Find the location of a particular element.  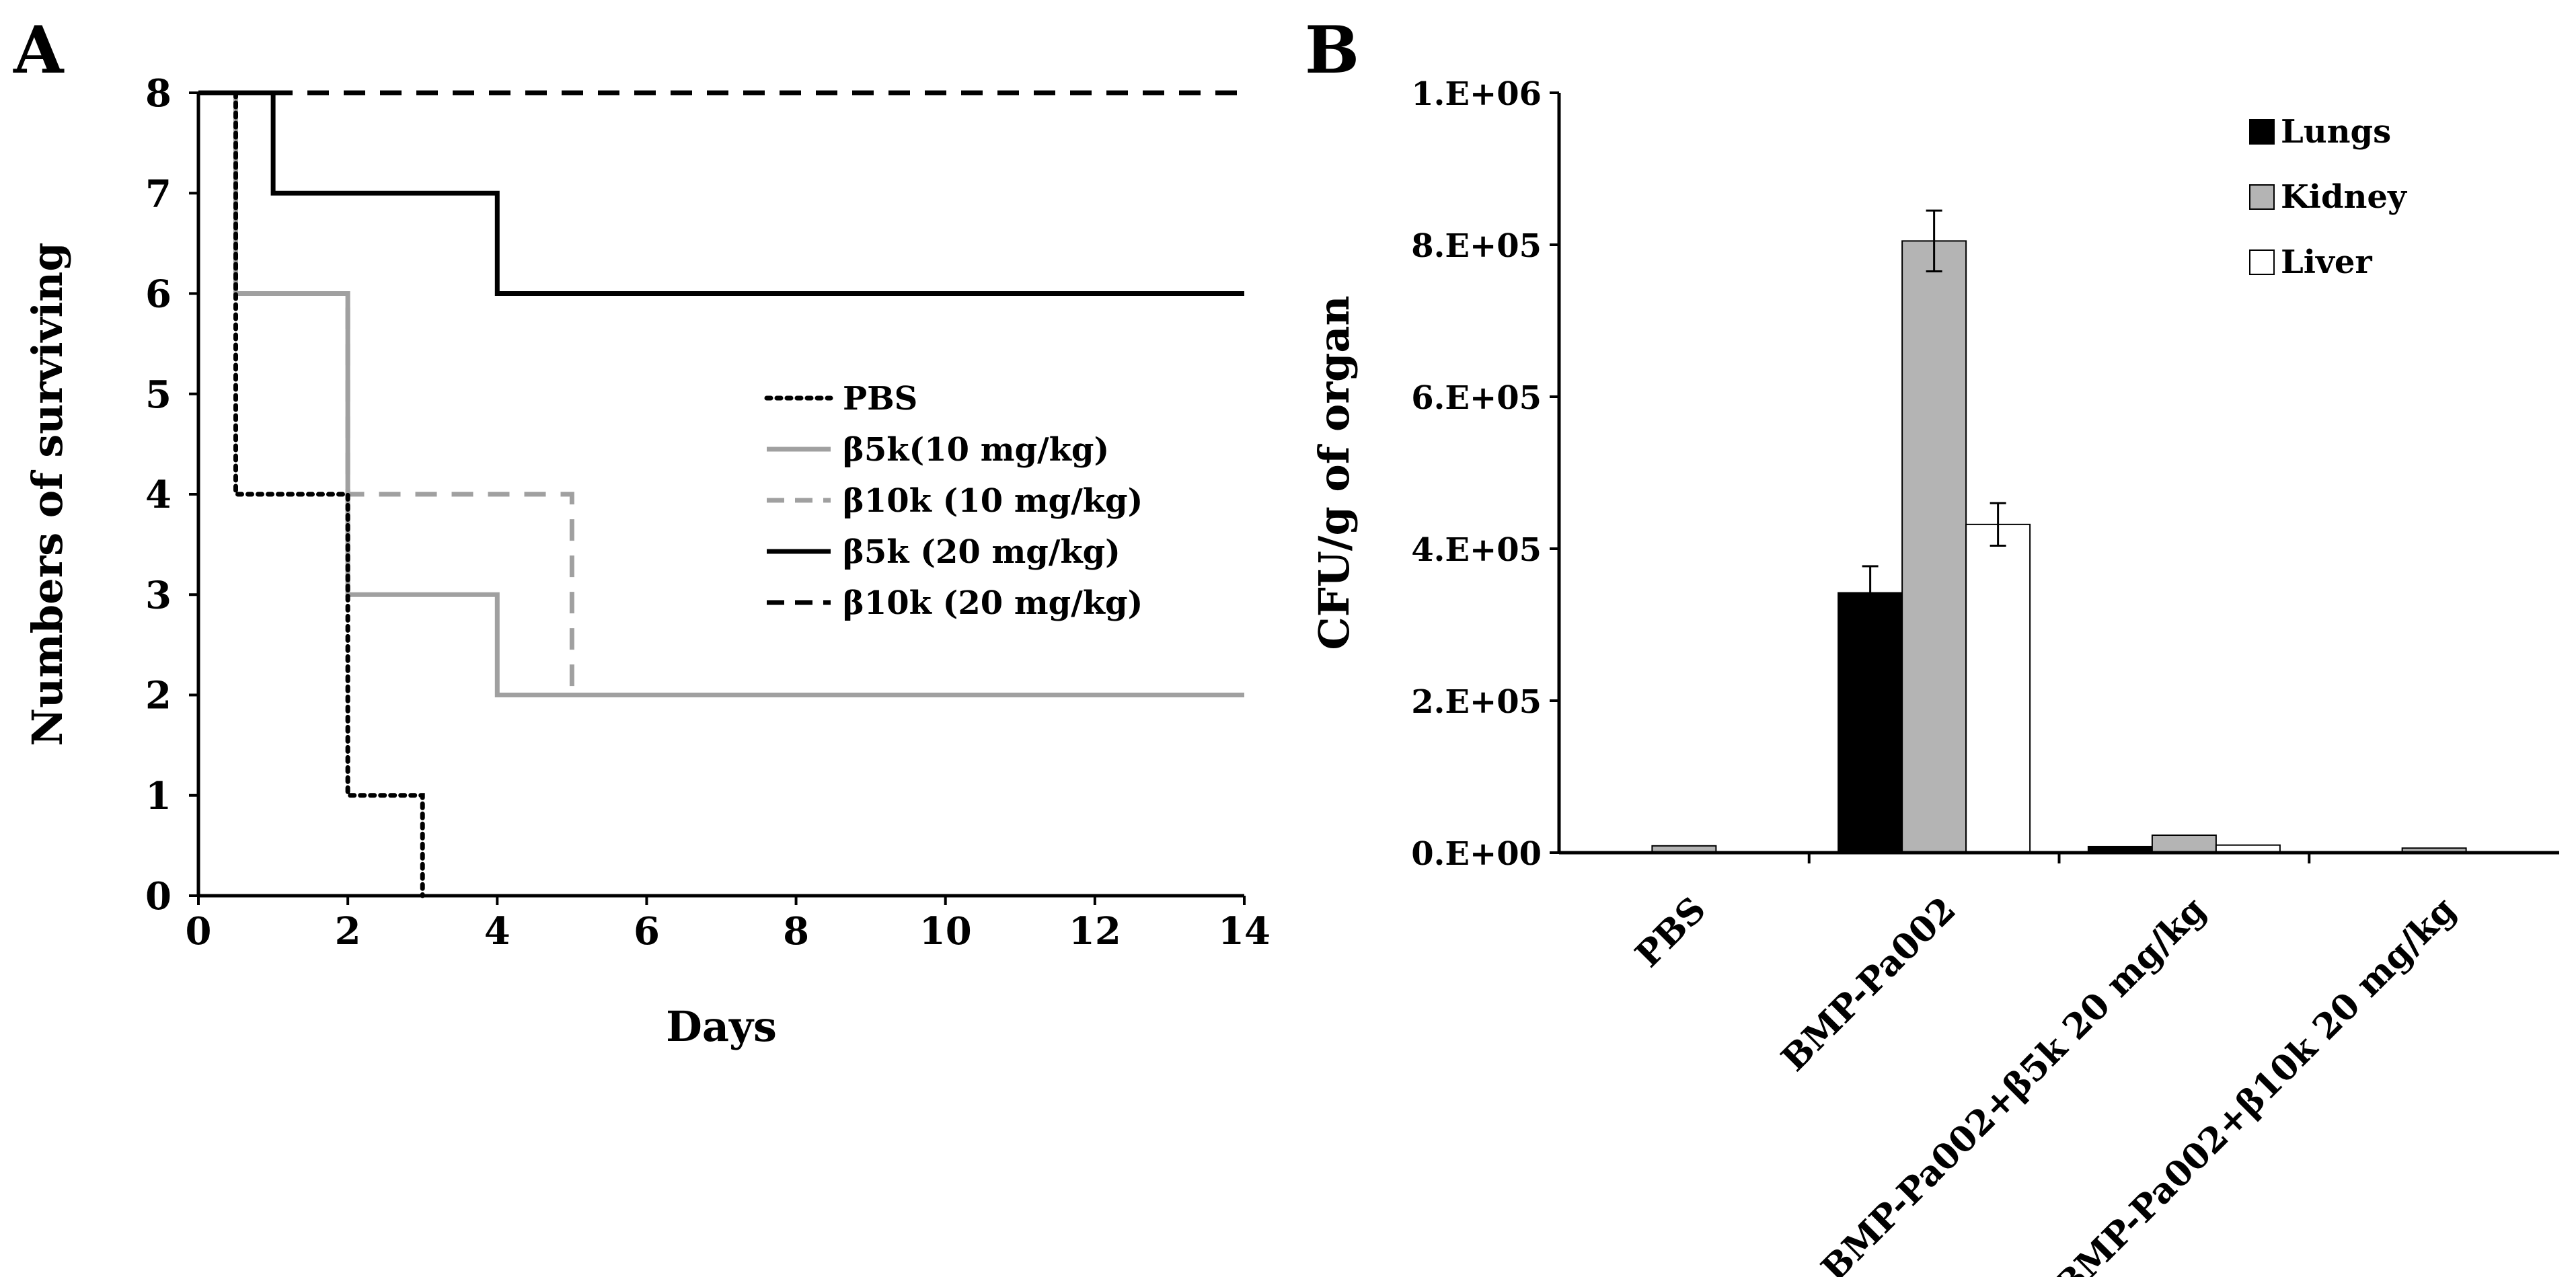

b-y-tick-label: 2.E+05 is located at coordinates (1476, 702).